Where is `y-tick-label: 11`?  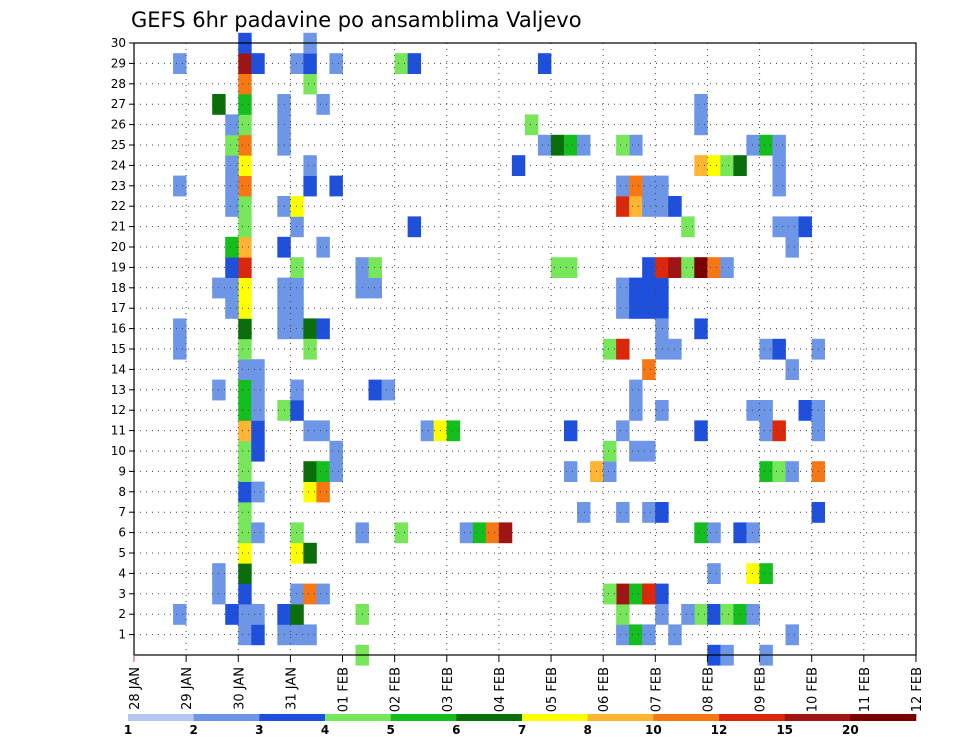 y-tick-label: 11 is located at coordinates (118, 431).